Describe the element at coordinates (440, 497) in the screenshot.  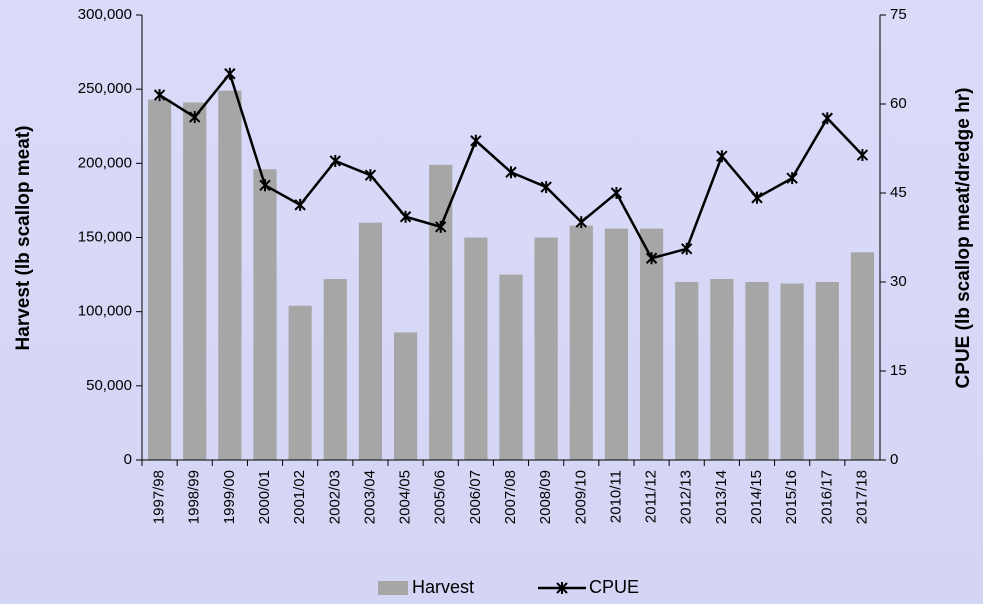
I see `x-tick-label: 2005/06` at that location.